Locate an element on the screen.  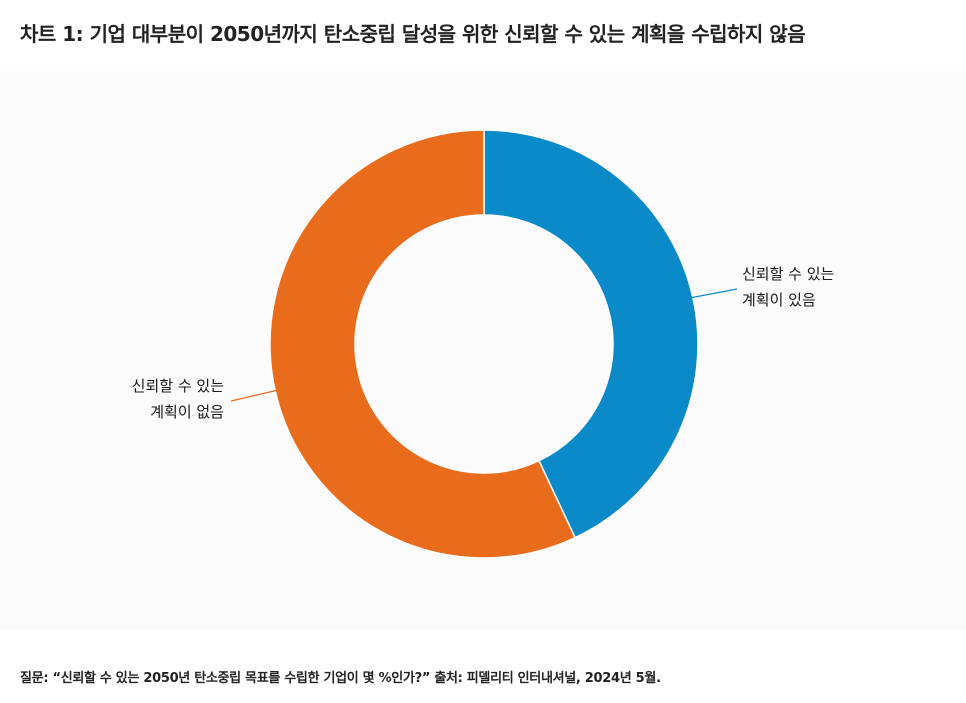
slice-label-has-plan: 신뢰할 수 있는 계획이 있음 is located at coordinates (788, 287).